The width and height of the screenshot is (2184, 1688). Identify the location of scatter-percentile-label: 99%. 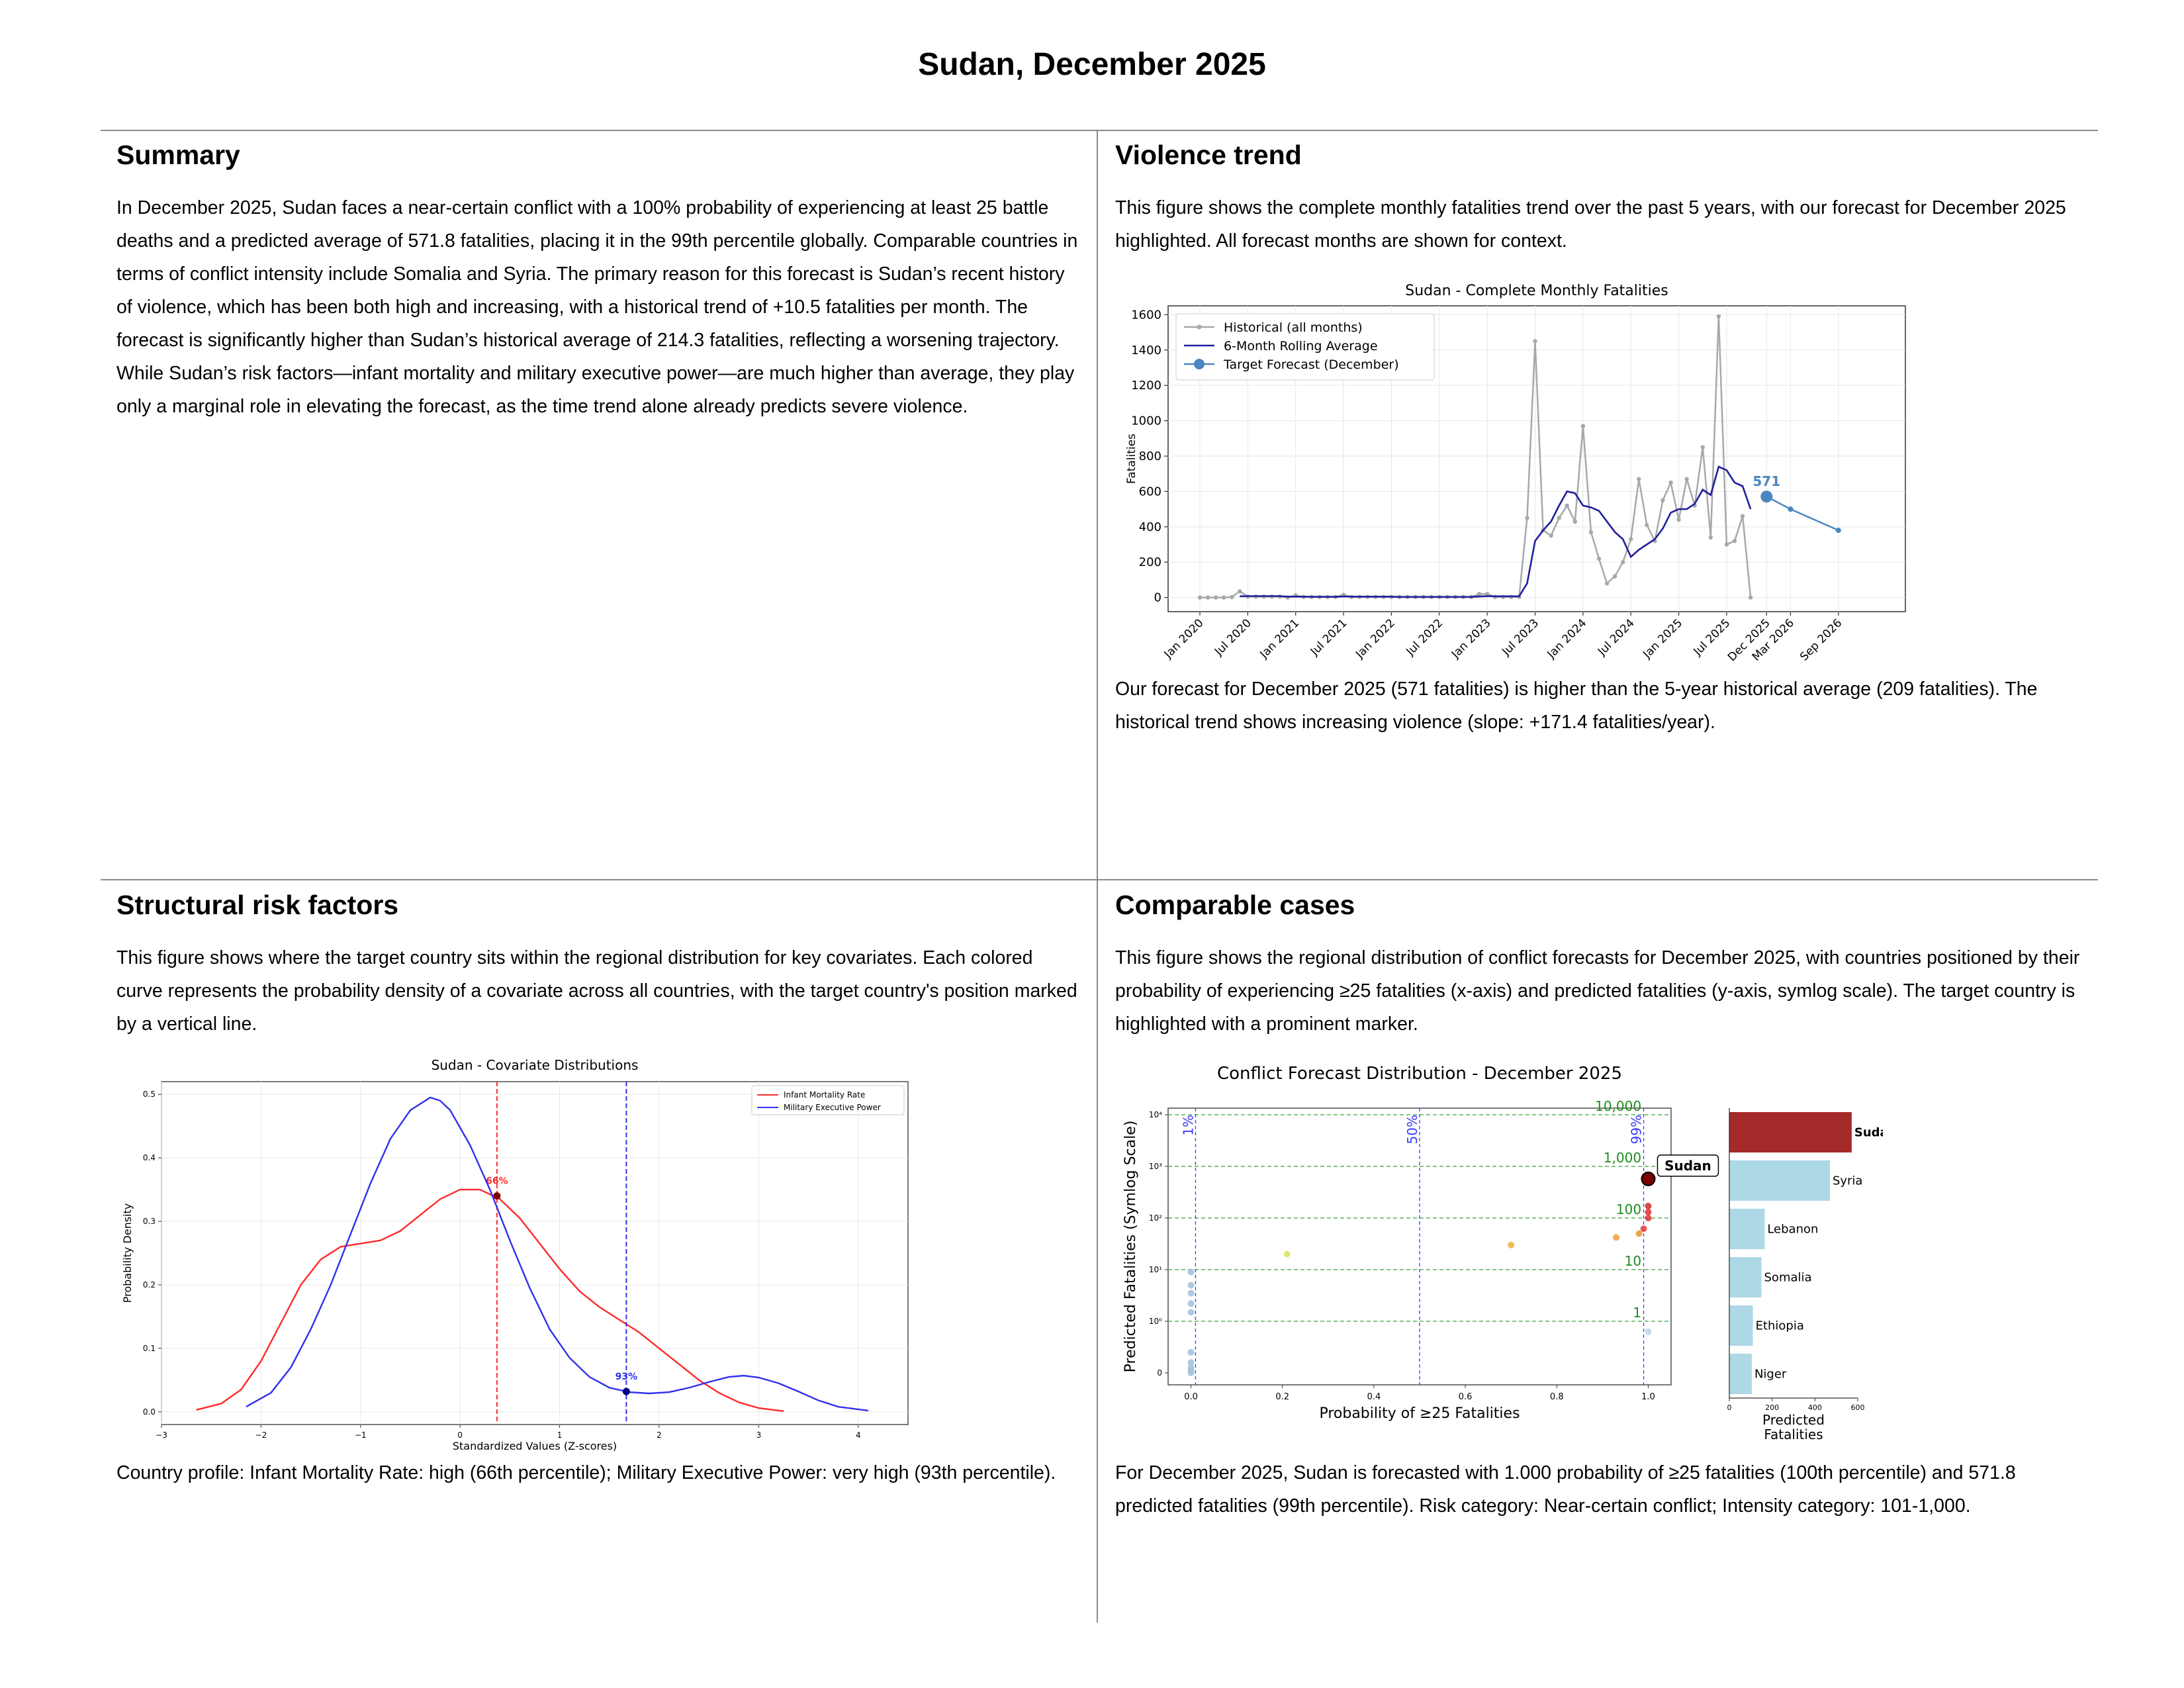
(1637, 1129).